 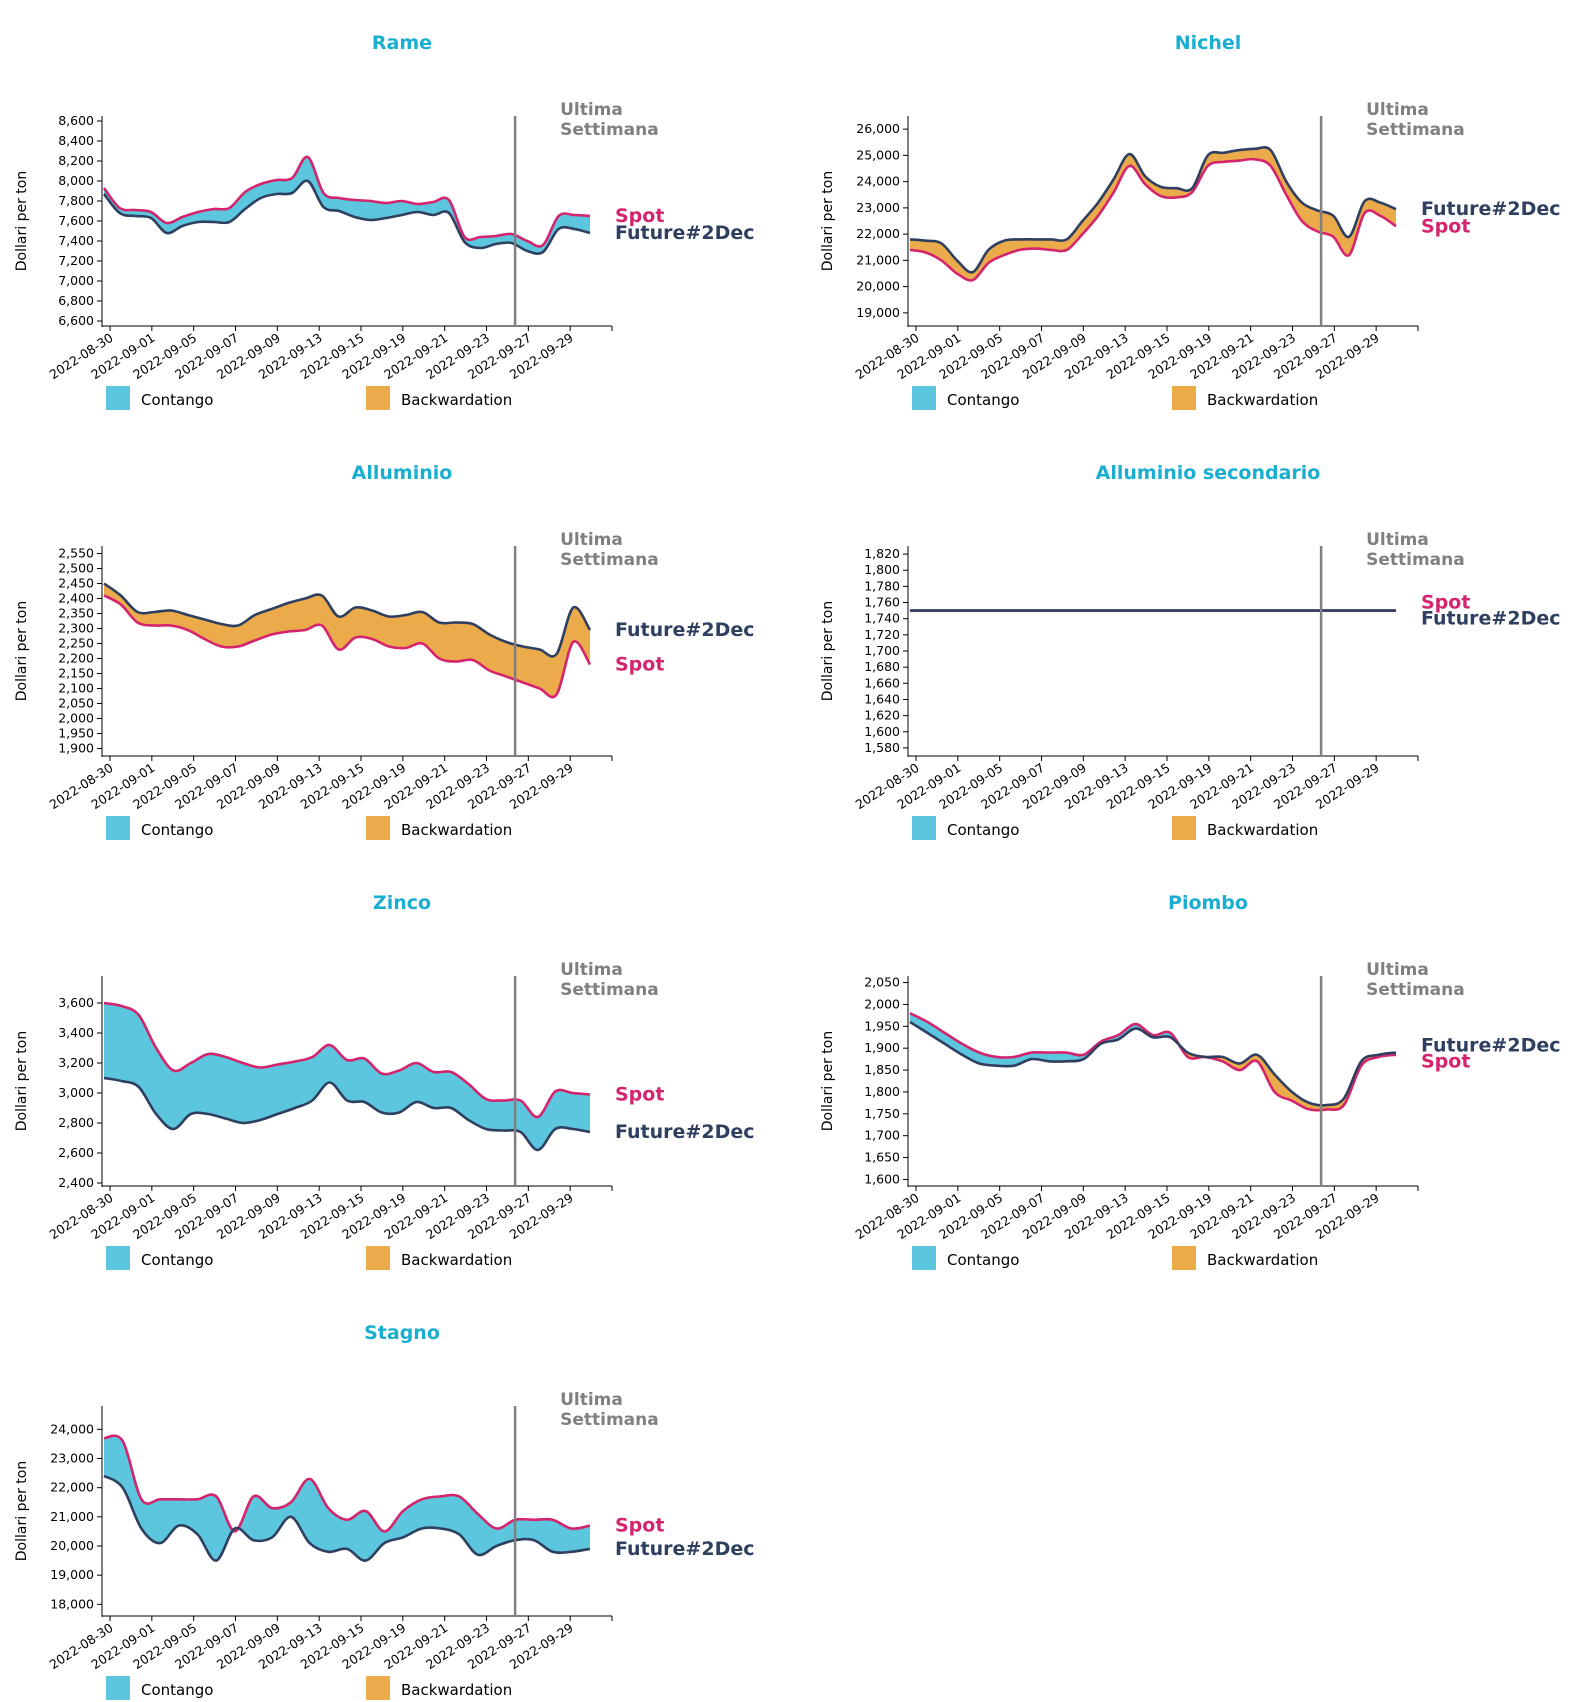 I want to click on y-tick-label: 2,300, so click(x=76, y=628).